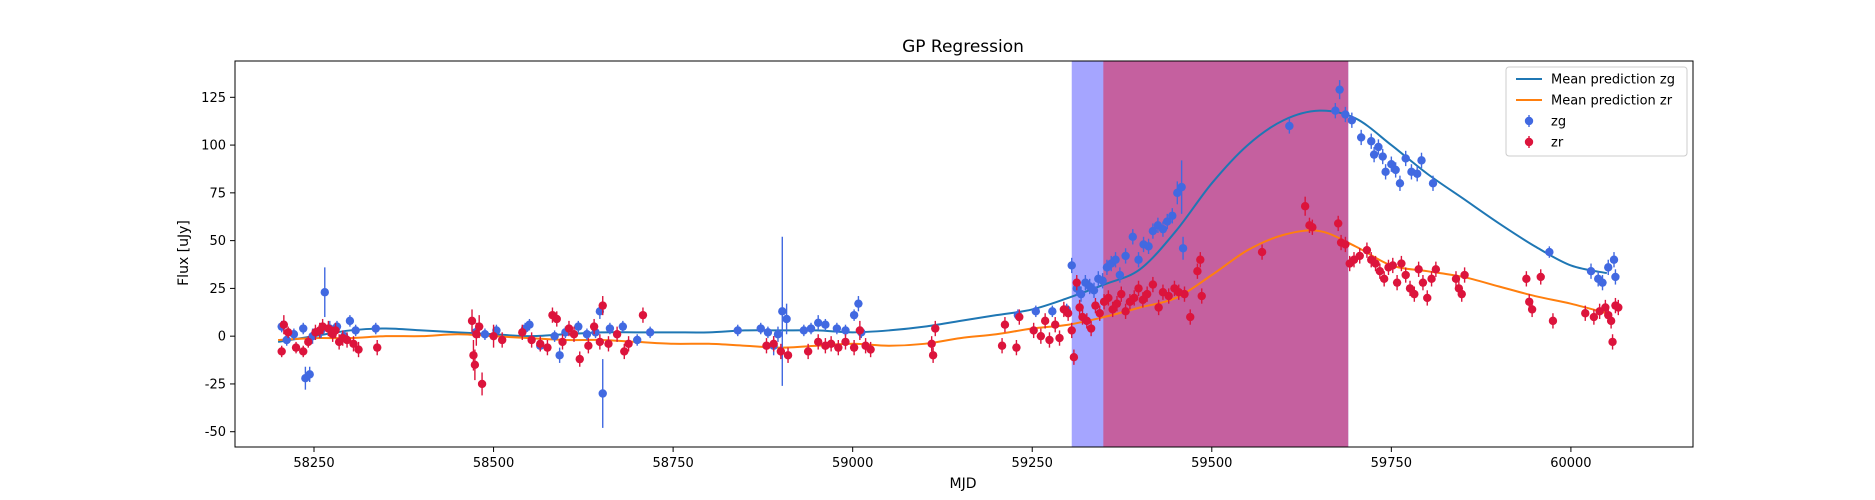 Image resolution: width=1875 pixels, height=500 pixels. I want to click on legend-entry-label: Mean prediction zr, so click(1612, 101).